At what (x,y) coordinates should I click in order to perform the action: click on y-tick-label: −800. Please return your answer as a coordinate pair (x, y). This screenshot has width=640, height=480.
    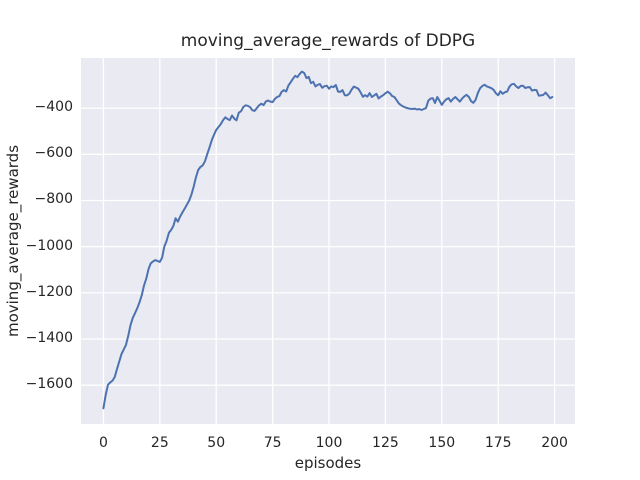
    Looking at the image, I should click on (53, 199).